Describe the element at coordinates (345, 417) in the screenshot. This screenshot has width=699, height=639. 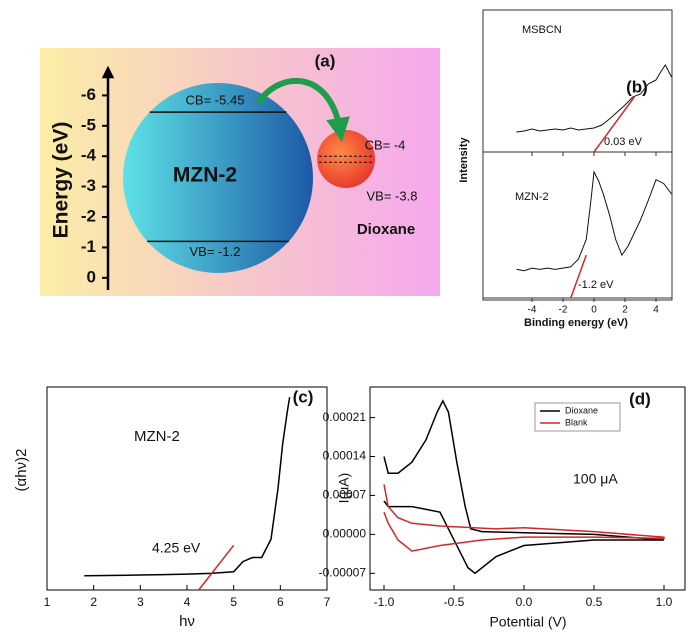
I see `y-tick-label: 0.00021` at that location.